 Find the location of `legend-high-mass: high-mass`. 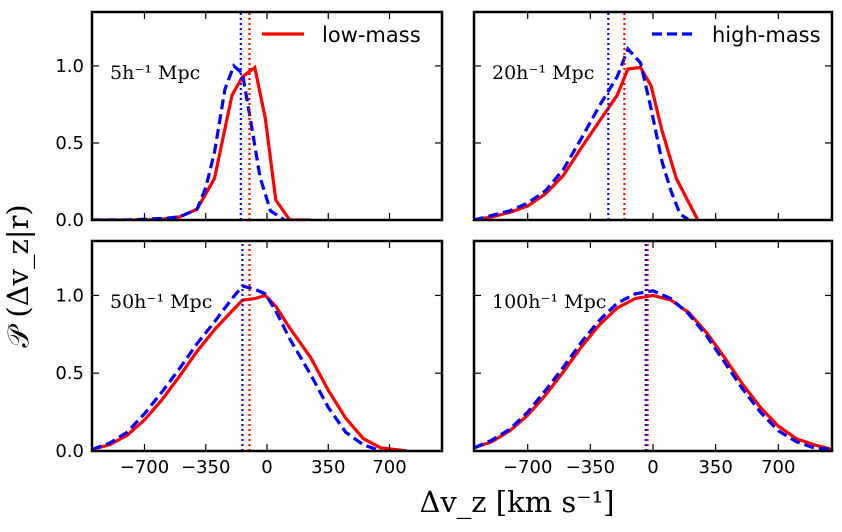

legend-high-mass: high-mass is located at coordinates (736, 35).